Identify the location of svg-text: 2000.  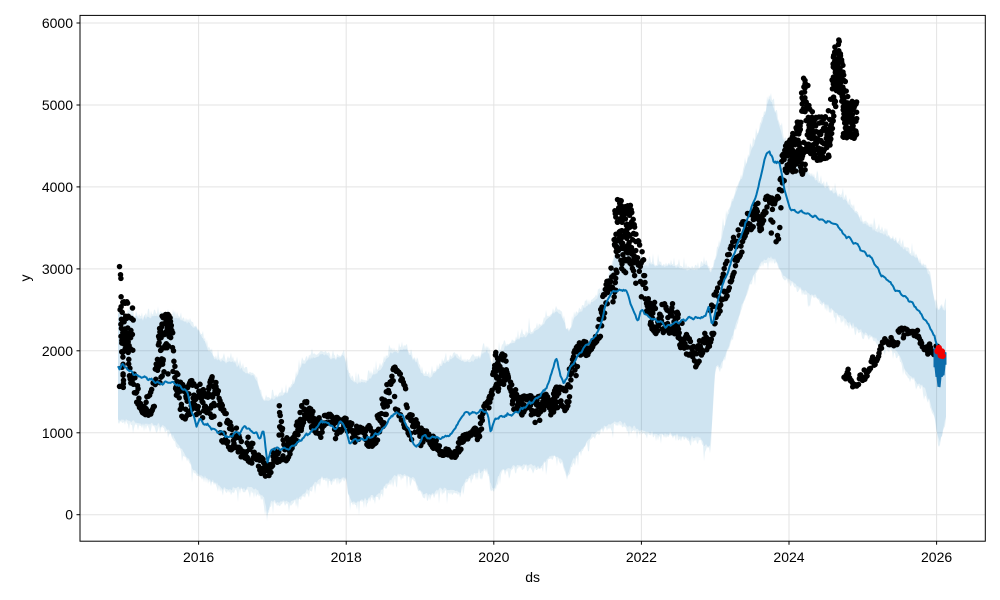
(57, 351).